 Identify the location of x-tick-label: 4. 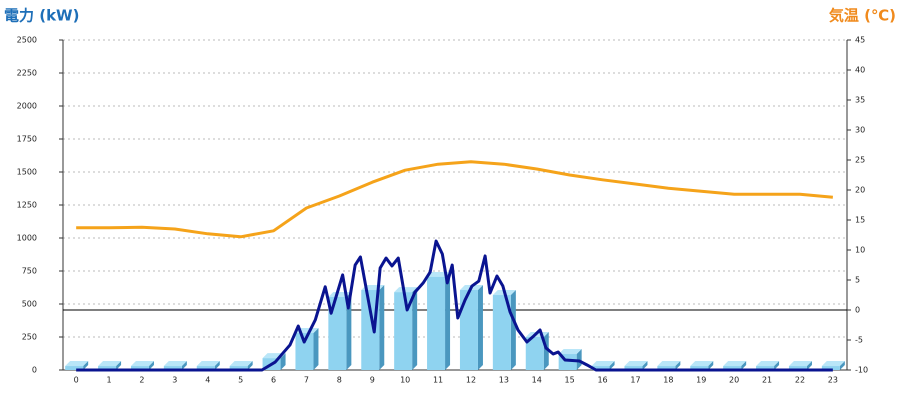
(207, 380).